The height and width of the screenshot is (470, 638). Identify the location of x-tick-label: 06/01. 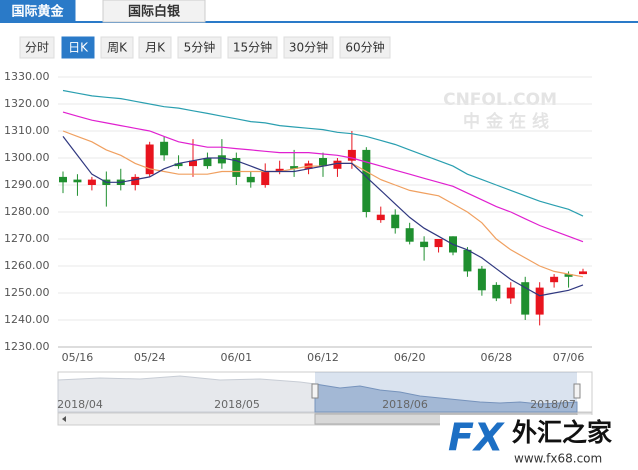
(236, 357).